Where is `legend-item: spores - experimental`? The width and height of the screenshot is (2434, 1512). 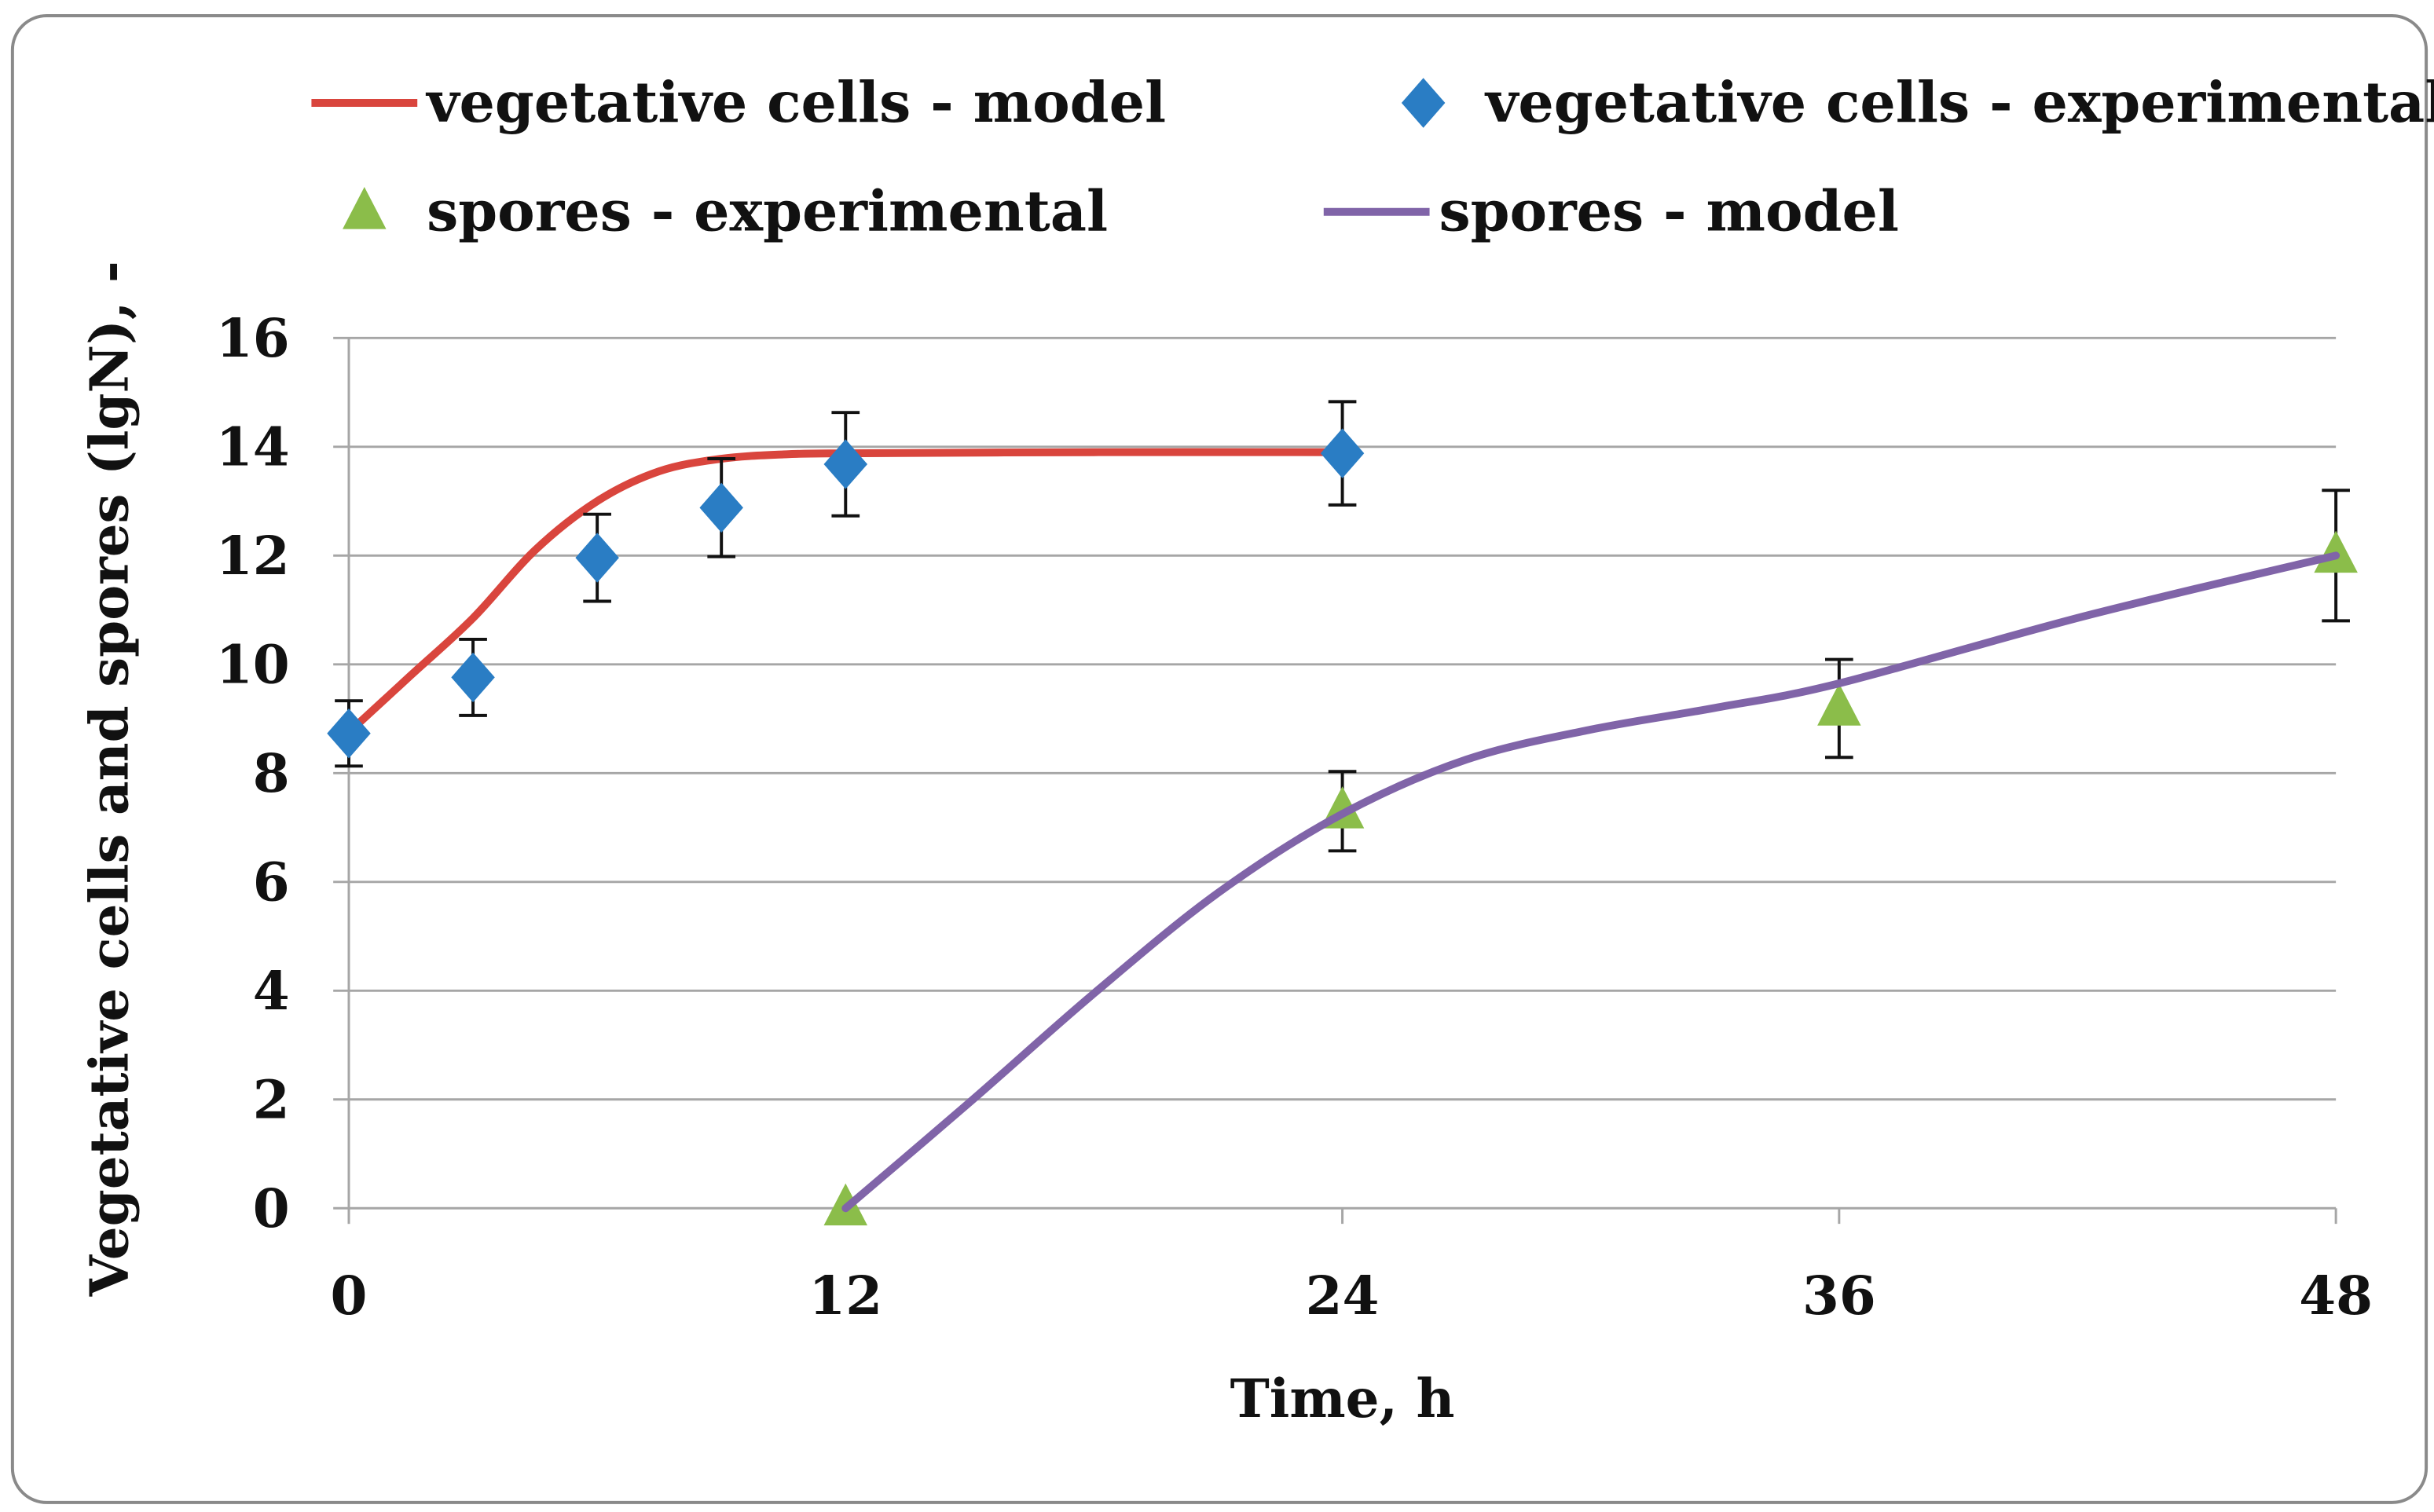
legend-item: spores - experimental is located at coordinates (725, 211).